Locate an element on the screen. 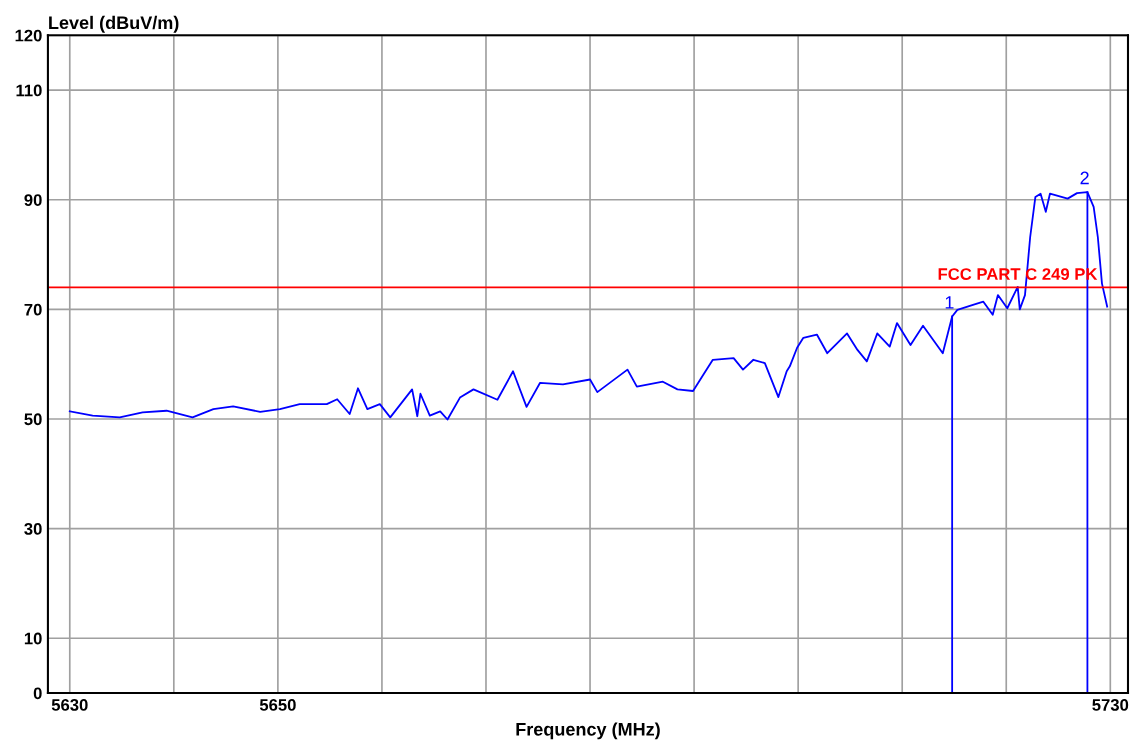 This screenshot has width=1141, height=751. x-tick-label: 5630 is located at coordinates (69, 705).